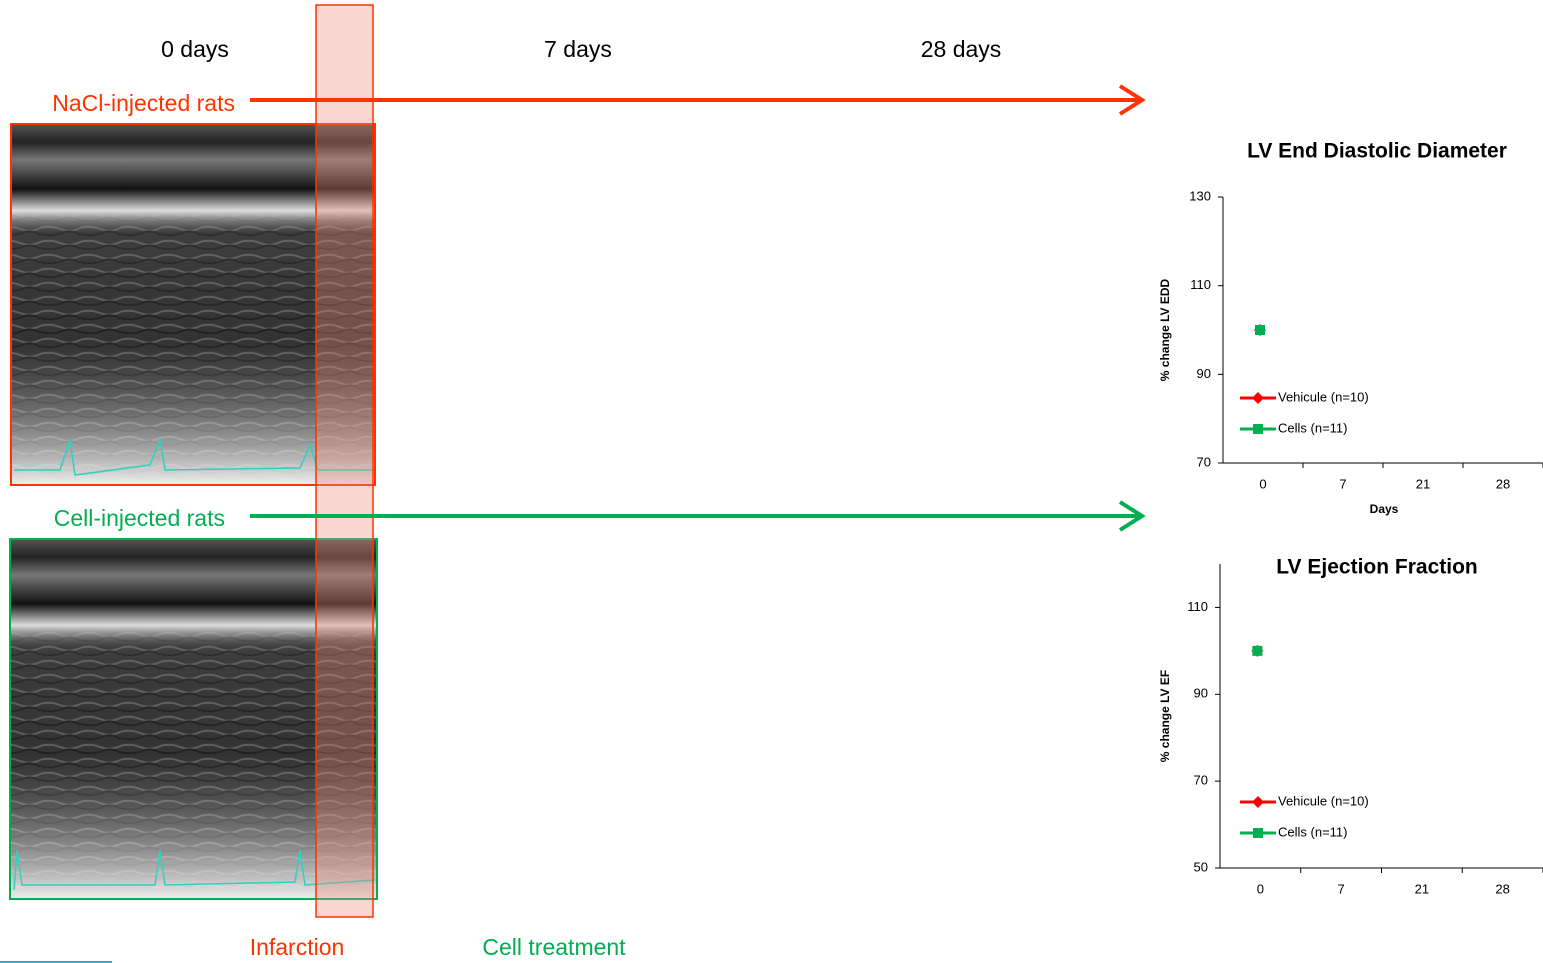 The height and width of the screenshot is (963, 1543). I want to click on chart-title: LV End Diastolic Diameter, so click(1377, 151).